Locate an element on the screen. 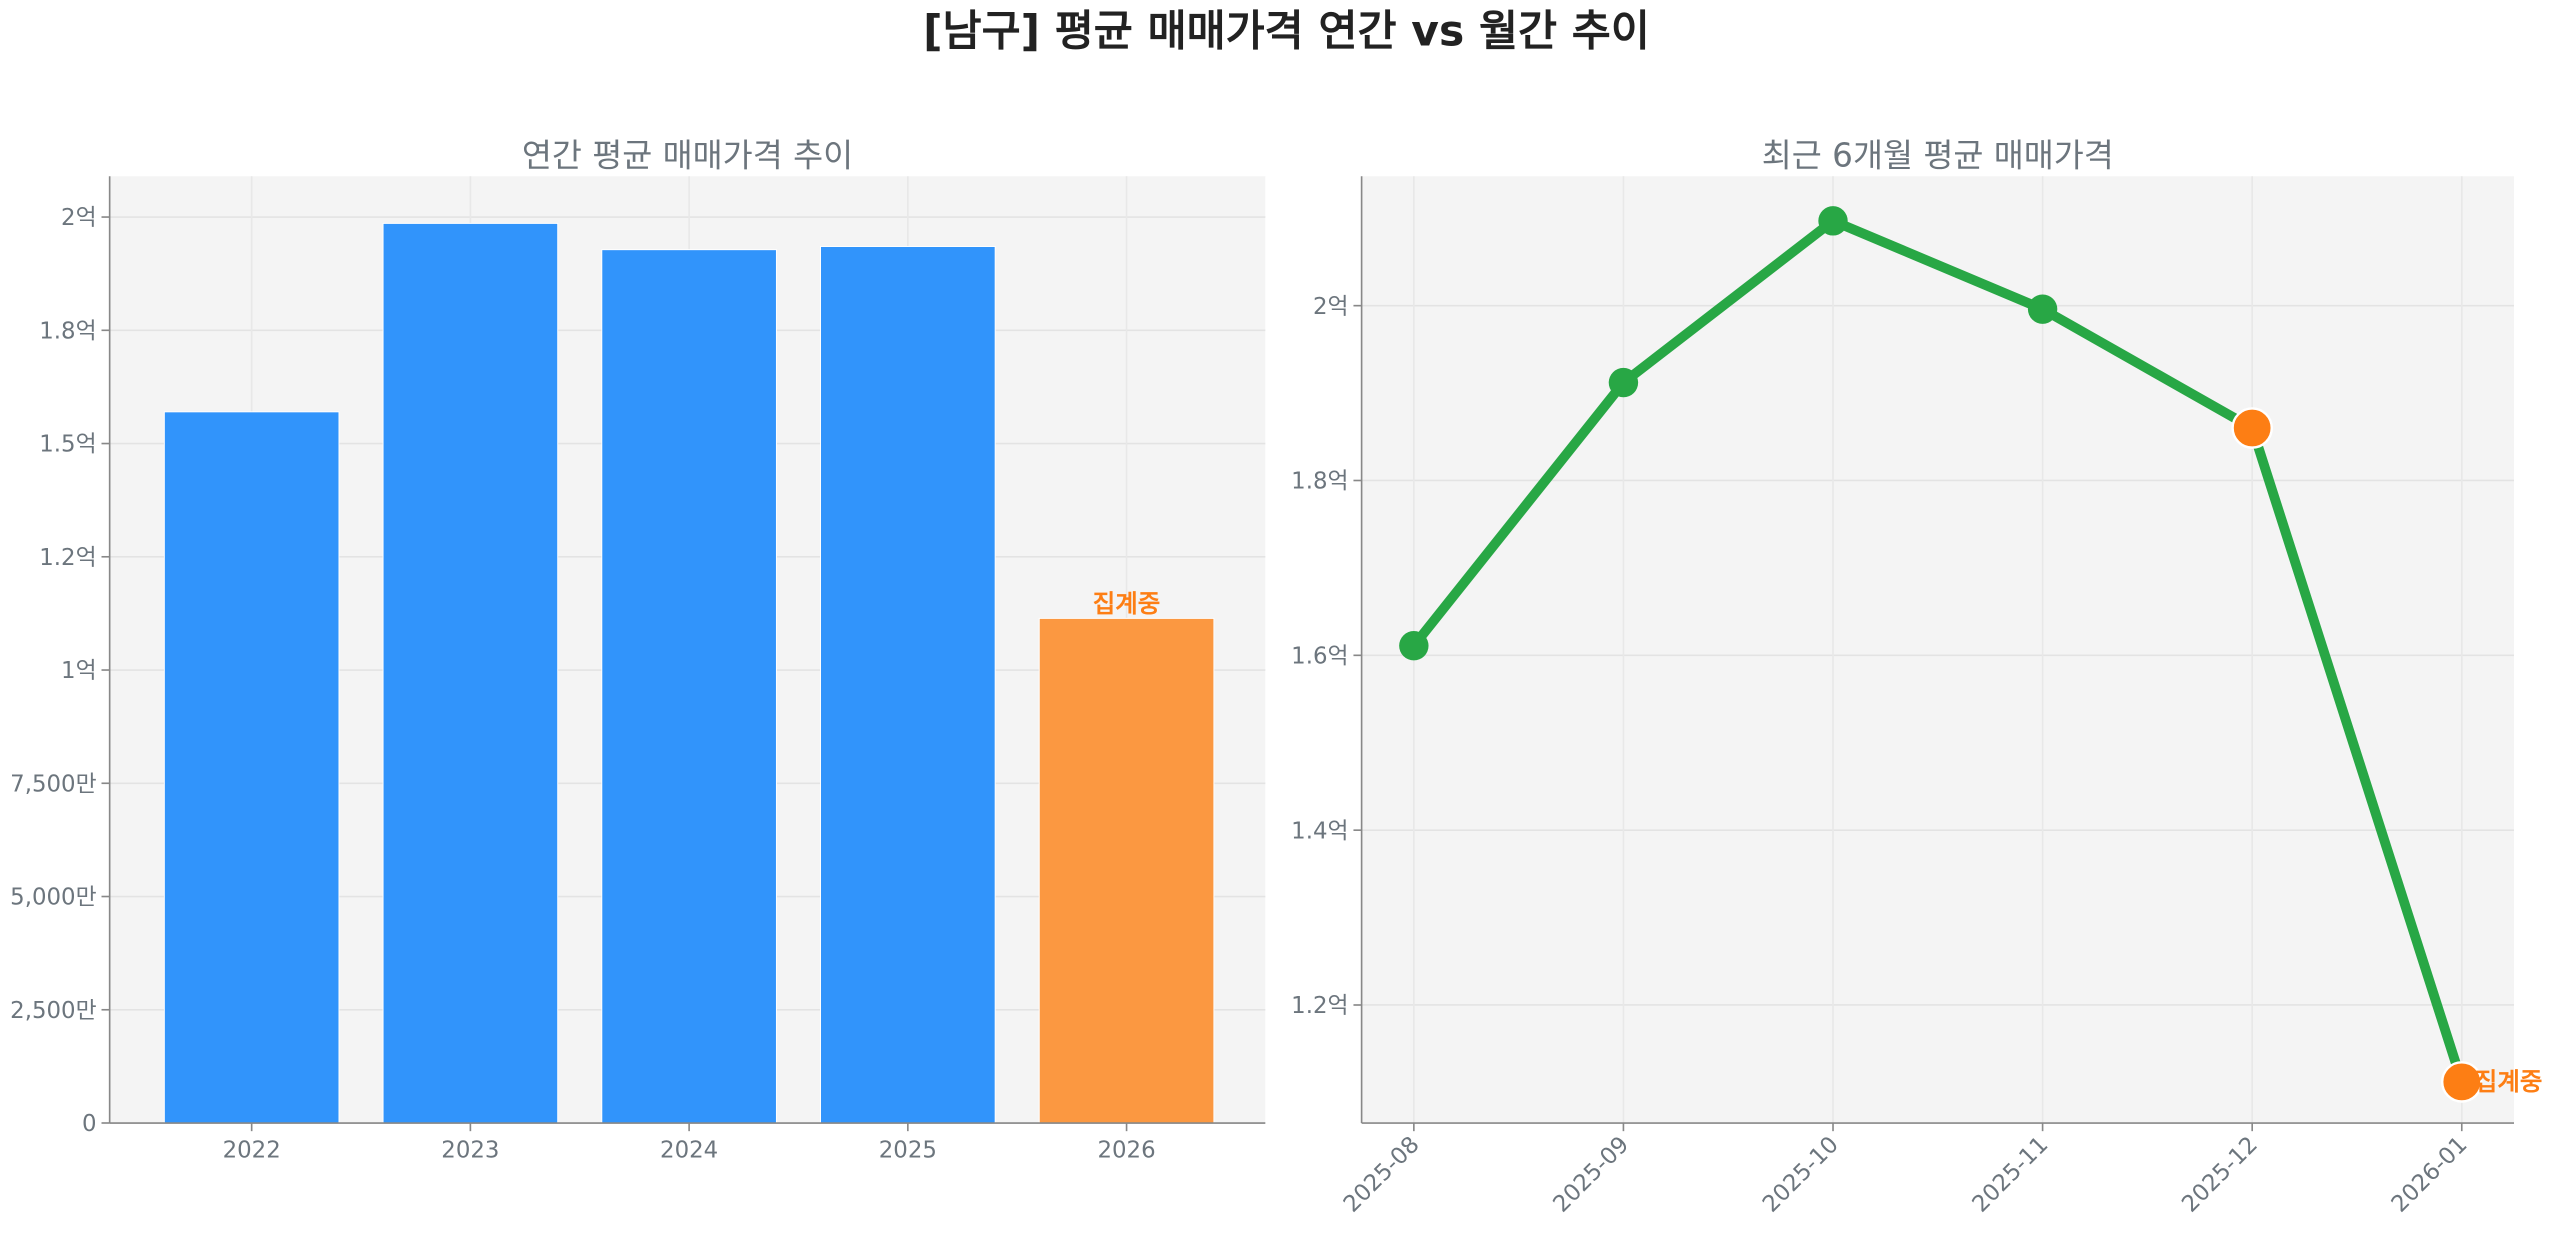  y-tick-label: 1.6억 is located at coordinates (1319, 656).